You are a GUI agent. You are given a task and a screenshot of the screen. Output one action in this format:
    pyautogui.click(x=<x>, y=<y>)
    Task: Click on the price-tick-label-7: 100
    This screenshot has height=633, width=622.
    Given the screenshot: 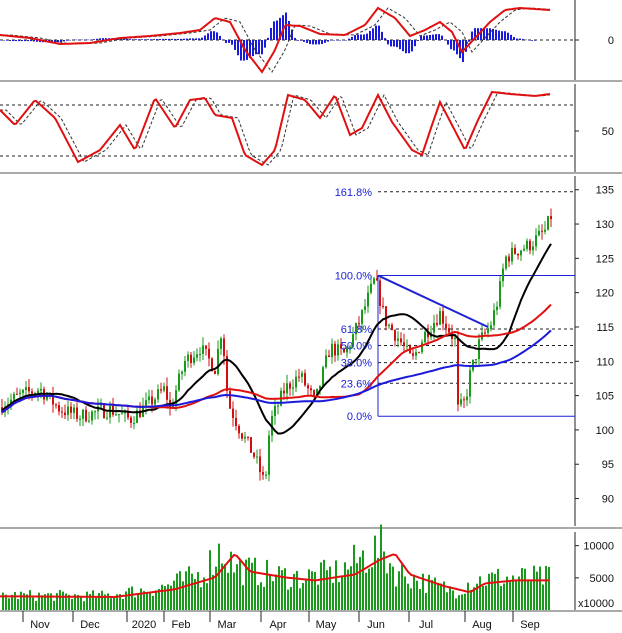 What is the action you would take?
    pyautogui.click(x=605, y=431)
    